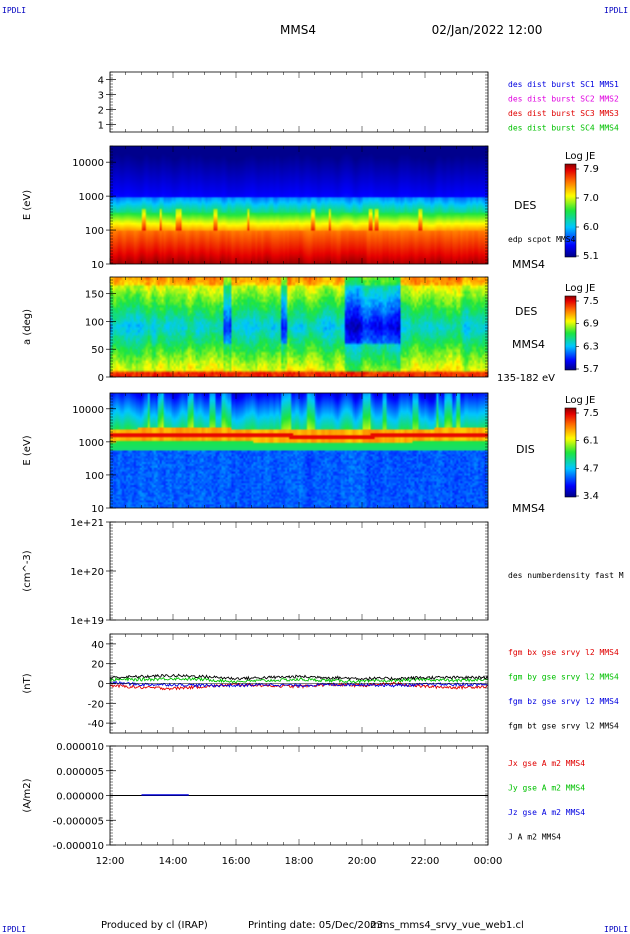 This screenshot has height=934, width=630. Describe the element at coordinates (563, 99) in the screenshot. I see `legend-burst: des dist burst SC2 MMS2` at that location.